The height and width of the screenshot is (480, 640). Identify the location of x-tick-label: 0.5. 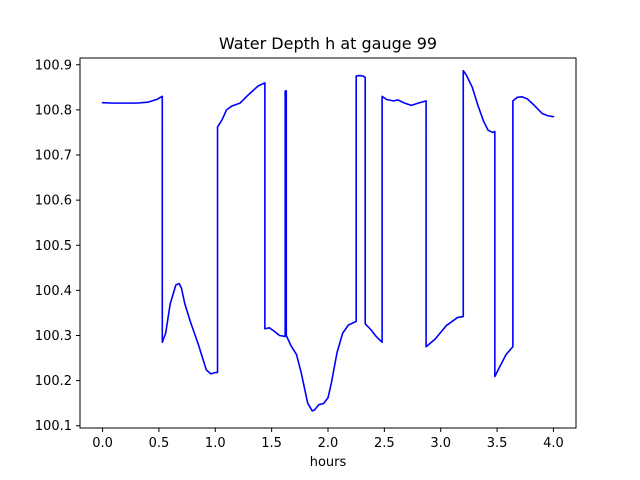
(159, 443).